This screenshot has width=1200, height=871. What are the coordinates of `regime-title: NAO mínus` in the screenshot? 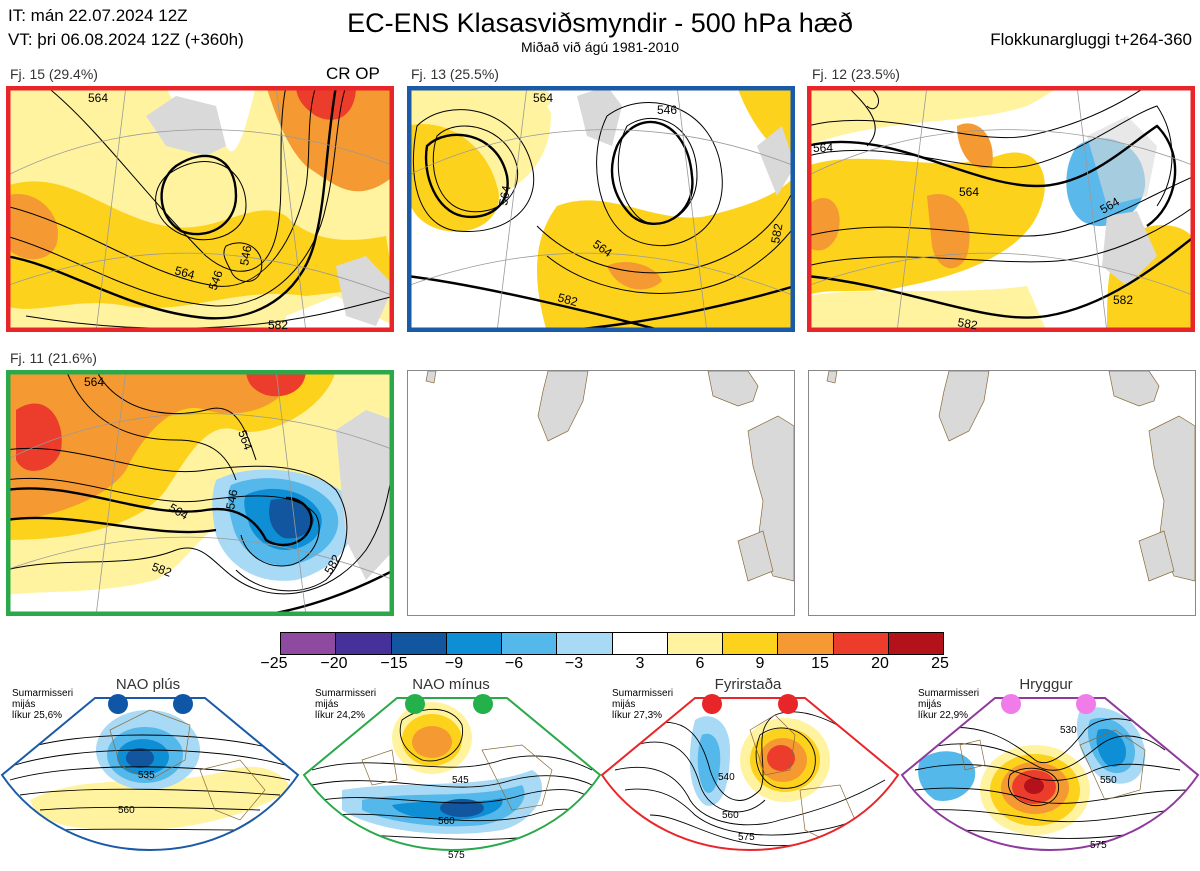 It's located at (451, 684).